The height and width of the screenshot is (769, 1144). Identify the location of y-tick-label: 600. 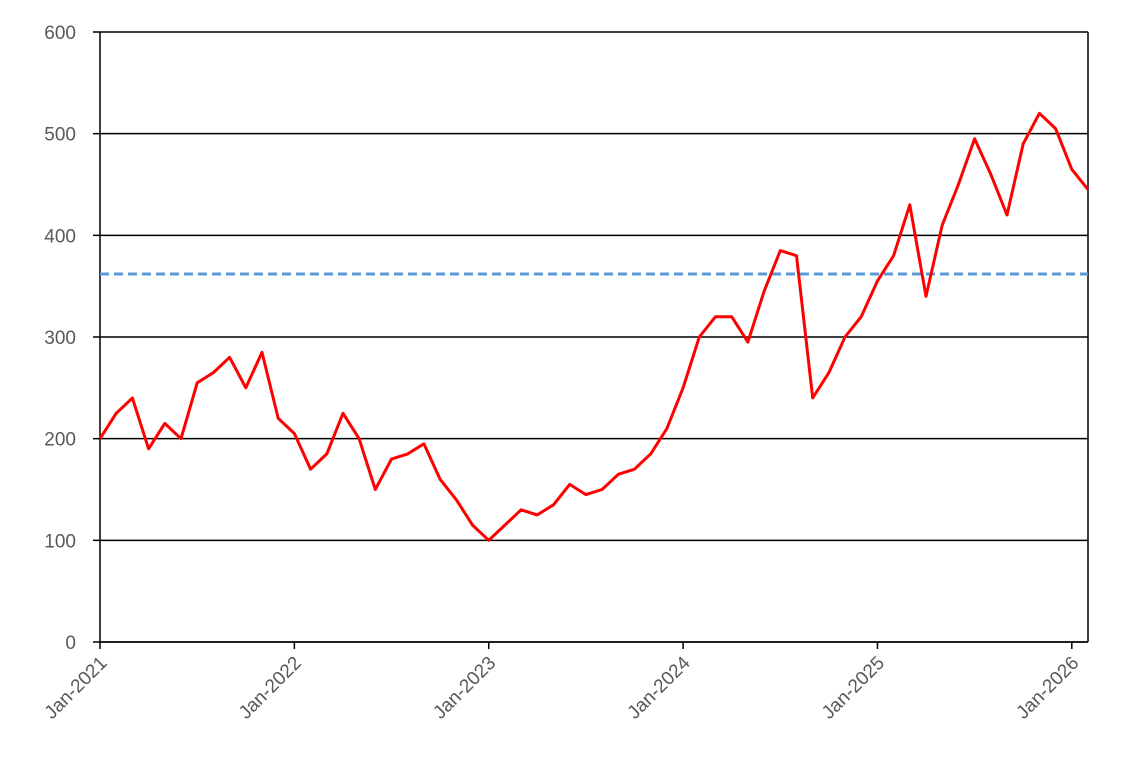
(60, 33).